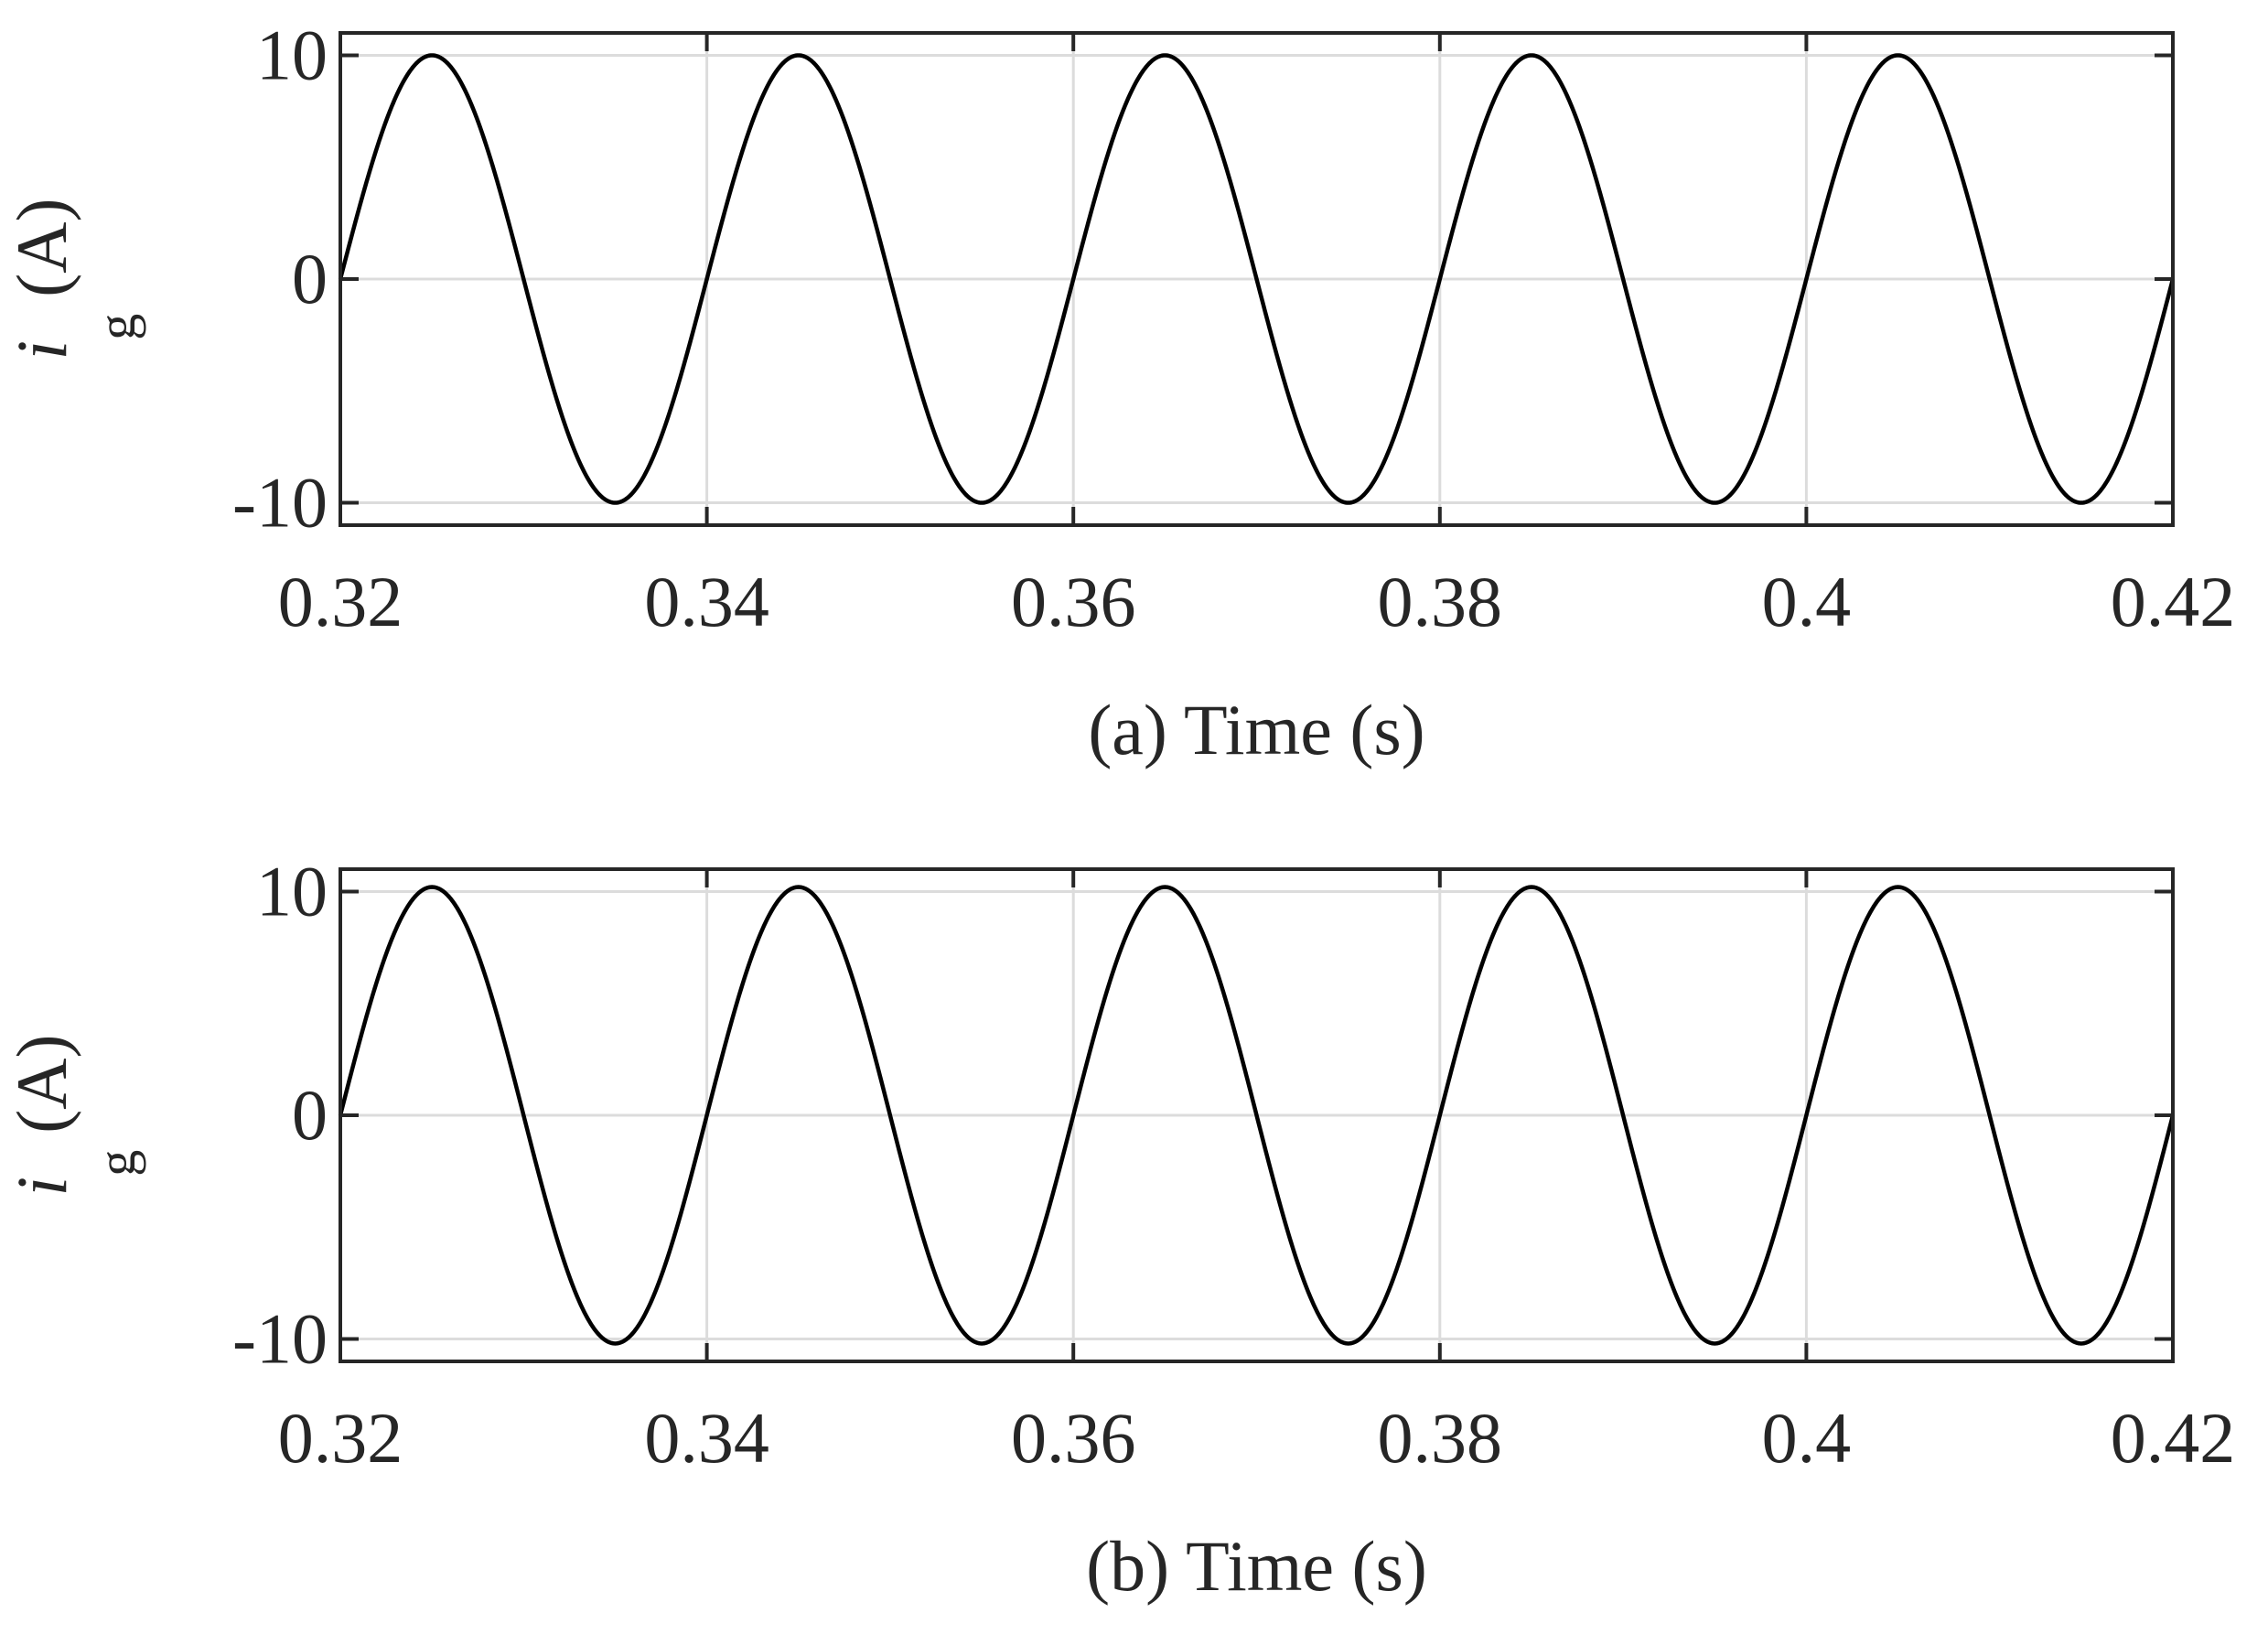 This screenshot has height=1645, width=2268. What do you see at coordinates (1256, 1566) in the screenshot?
I see `x-axis-label: (b) Time (s)` at bounding box center [1256, 1566].